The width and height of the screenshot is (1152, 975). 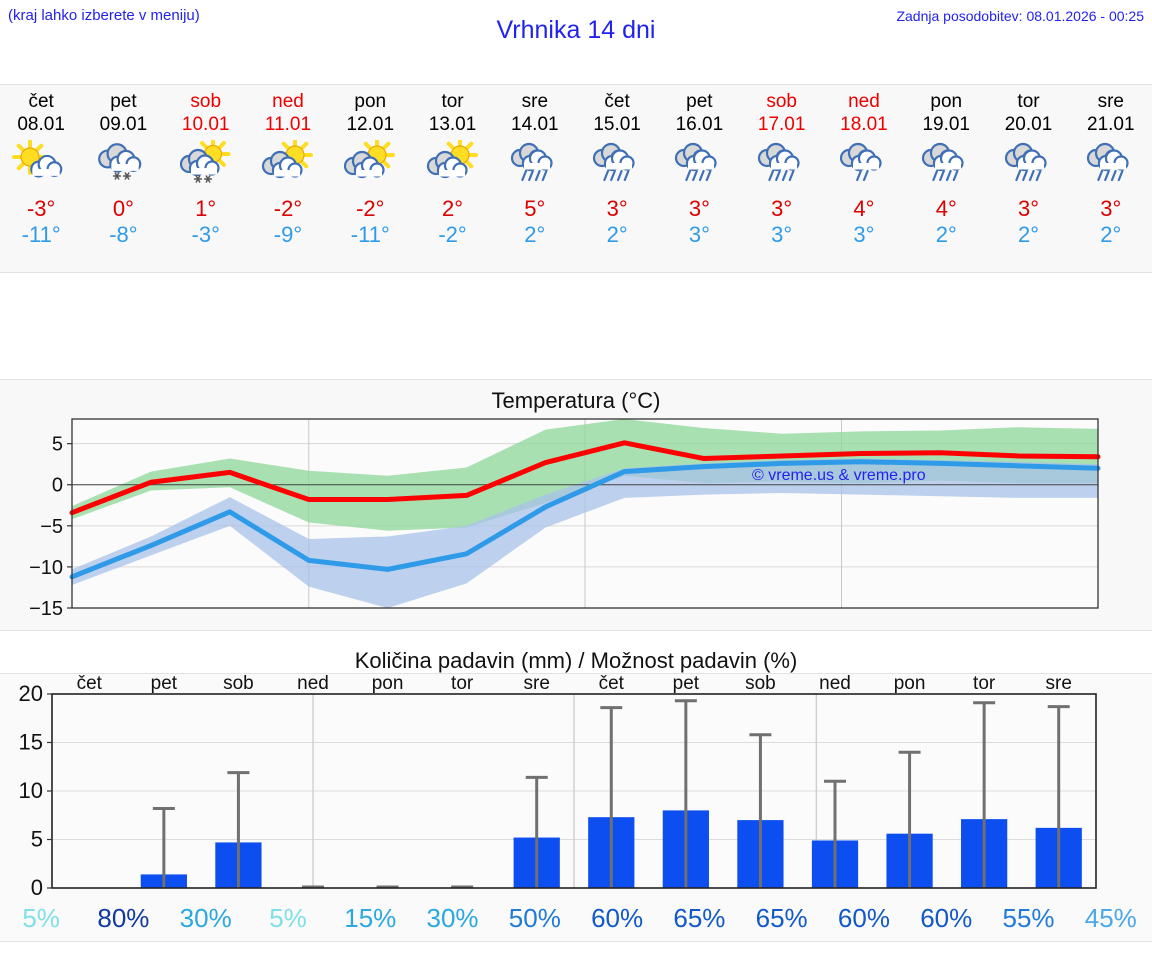 What do you see at coordinates (370, 178) in the screenshot?
I see `day-column: pon 12.01 -2° -11°` at bounding box center [370, 178].